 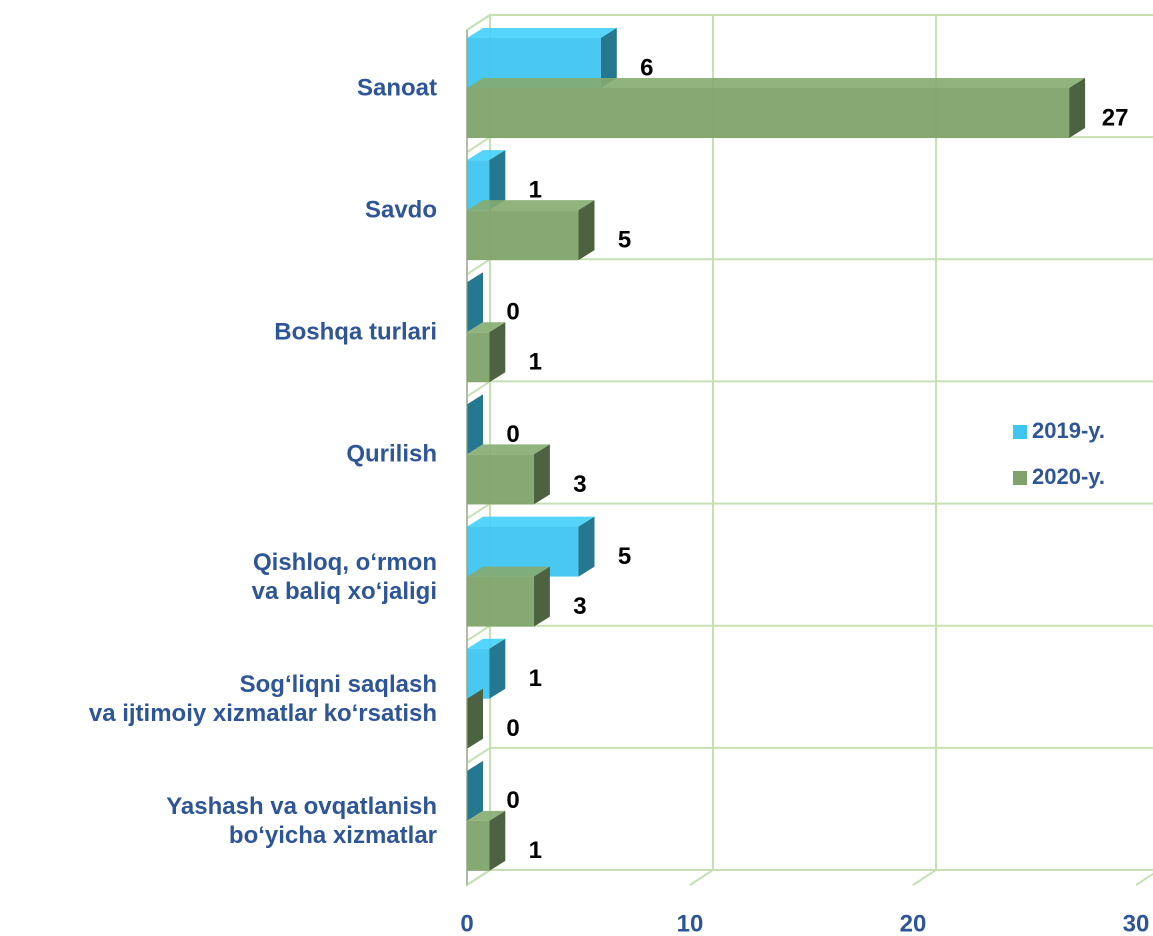 I want to click on x-tick-label: 30, so click(x=1136, y=923).